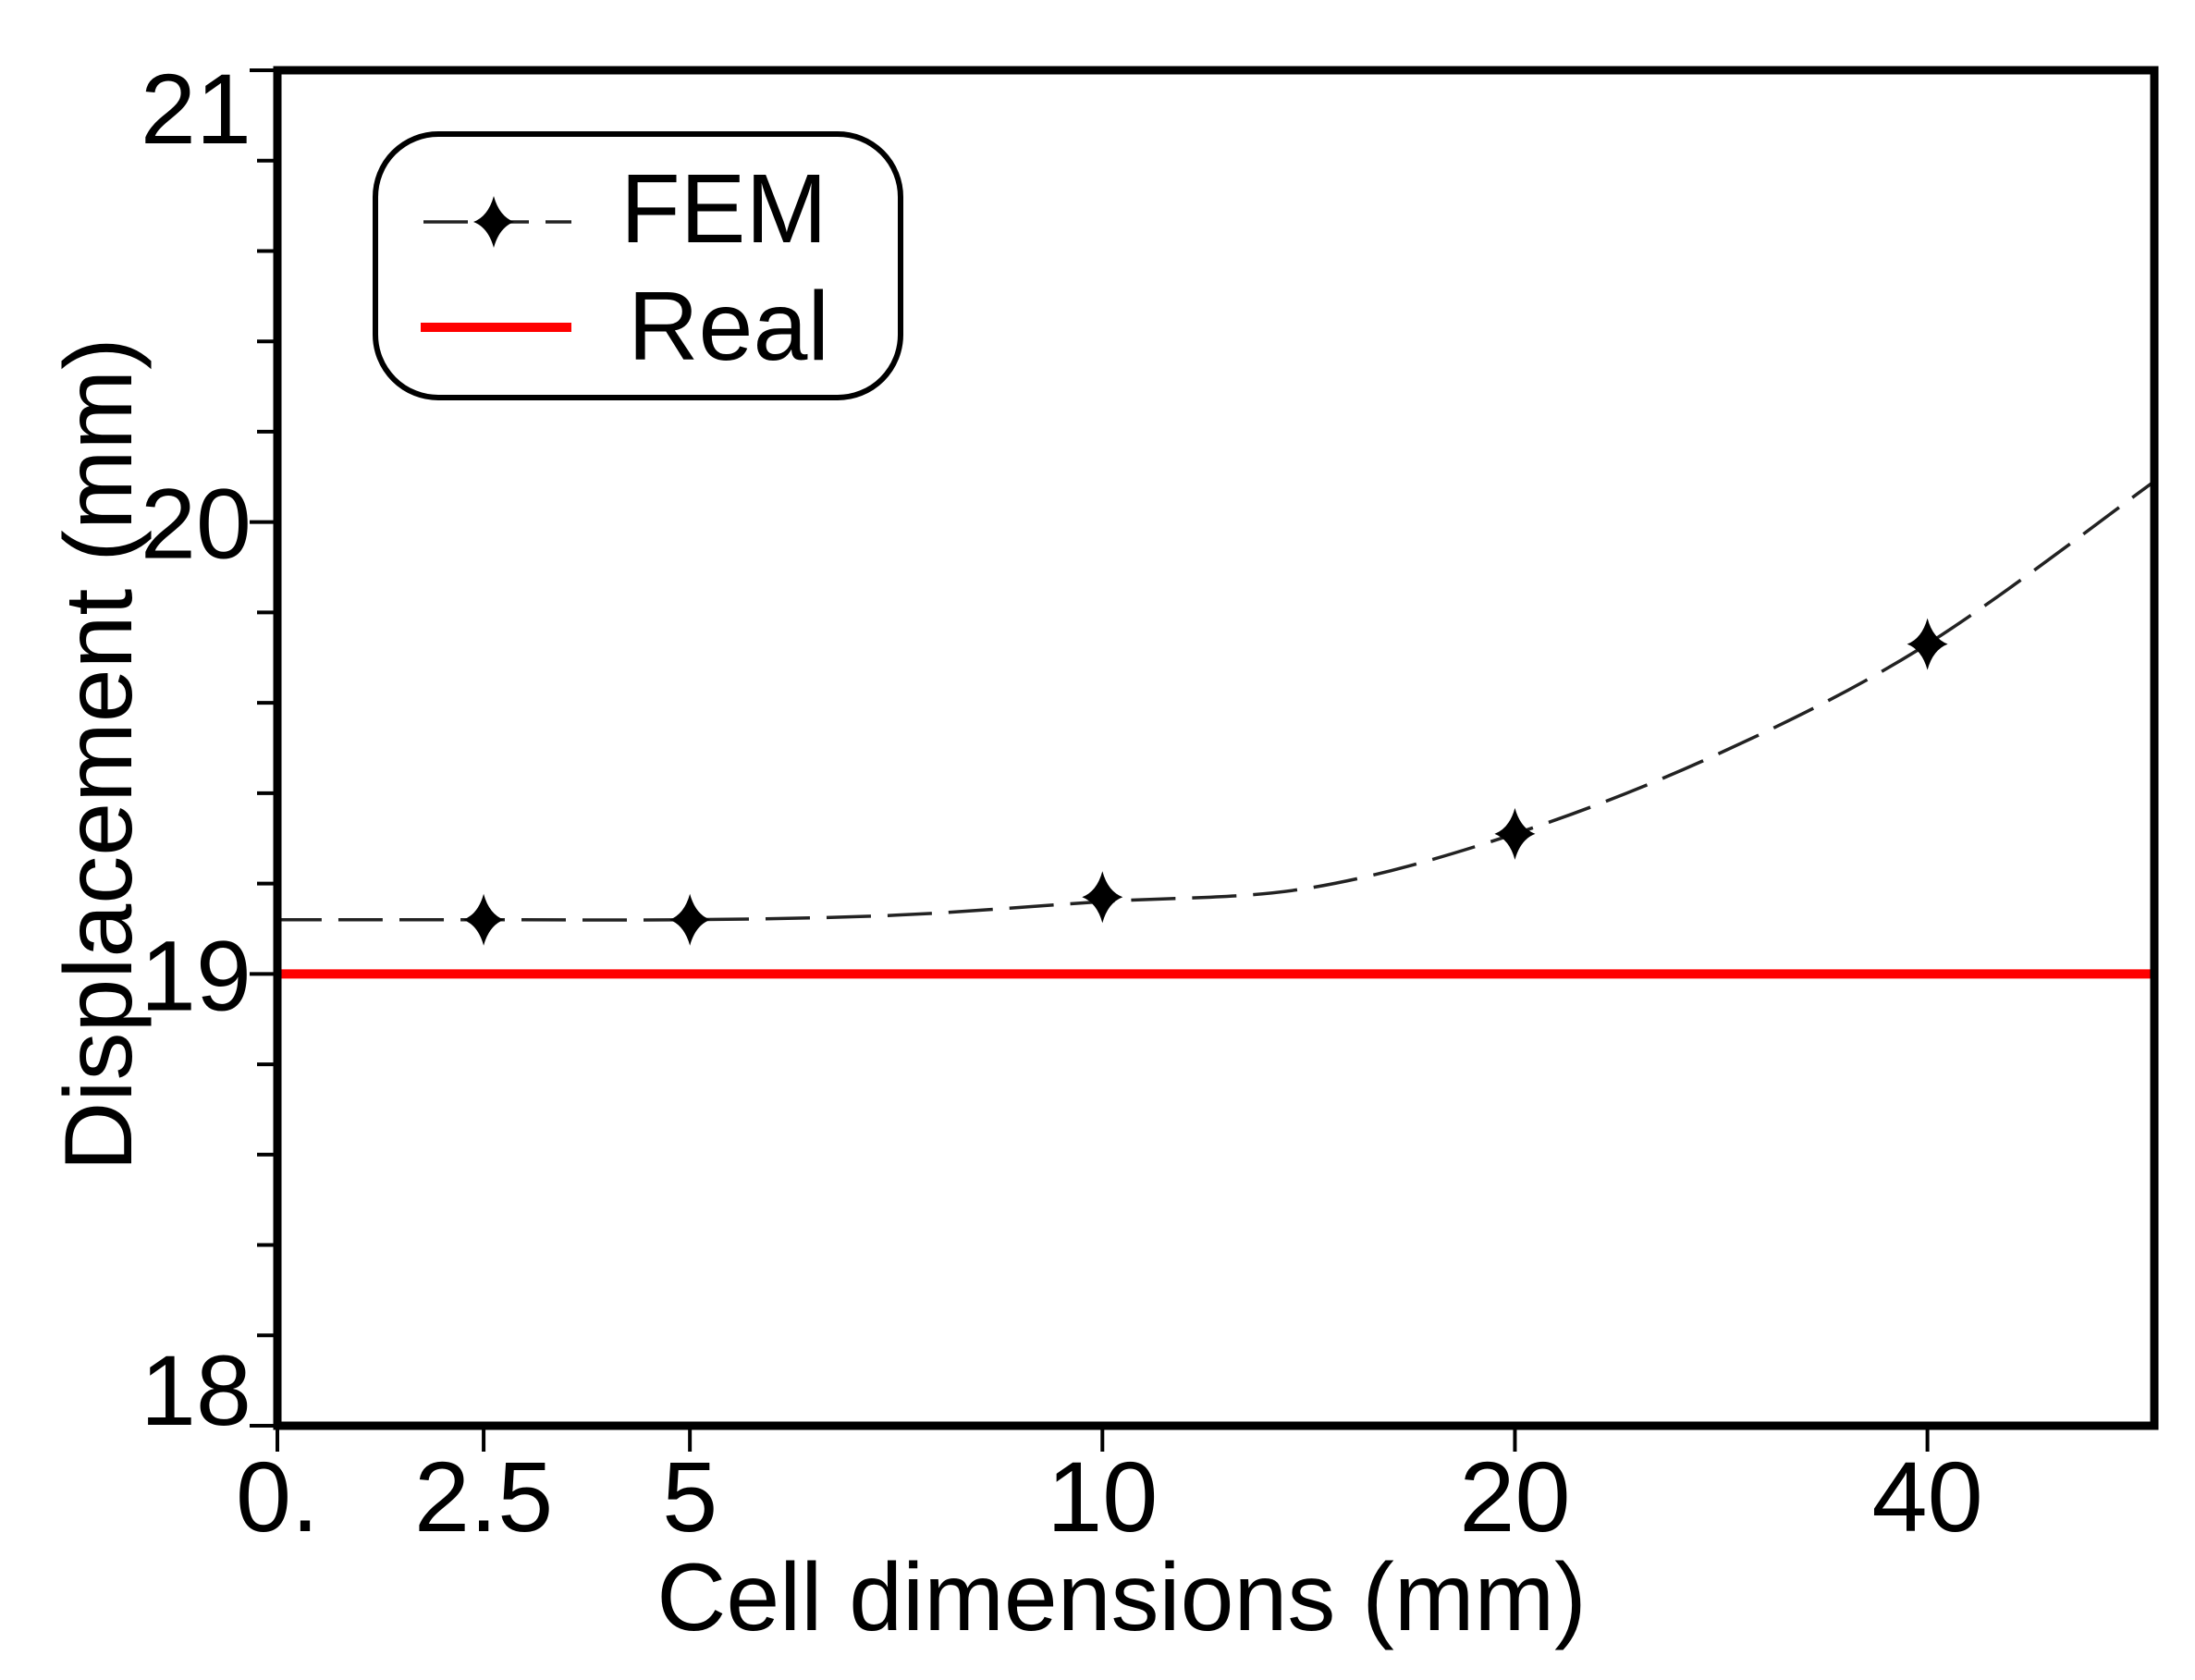  Describe the element at coordinates (1515, 1496) in the screenshot. I see `x-tick-label: 20` at that location.